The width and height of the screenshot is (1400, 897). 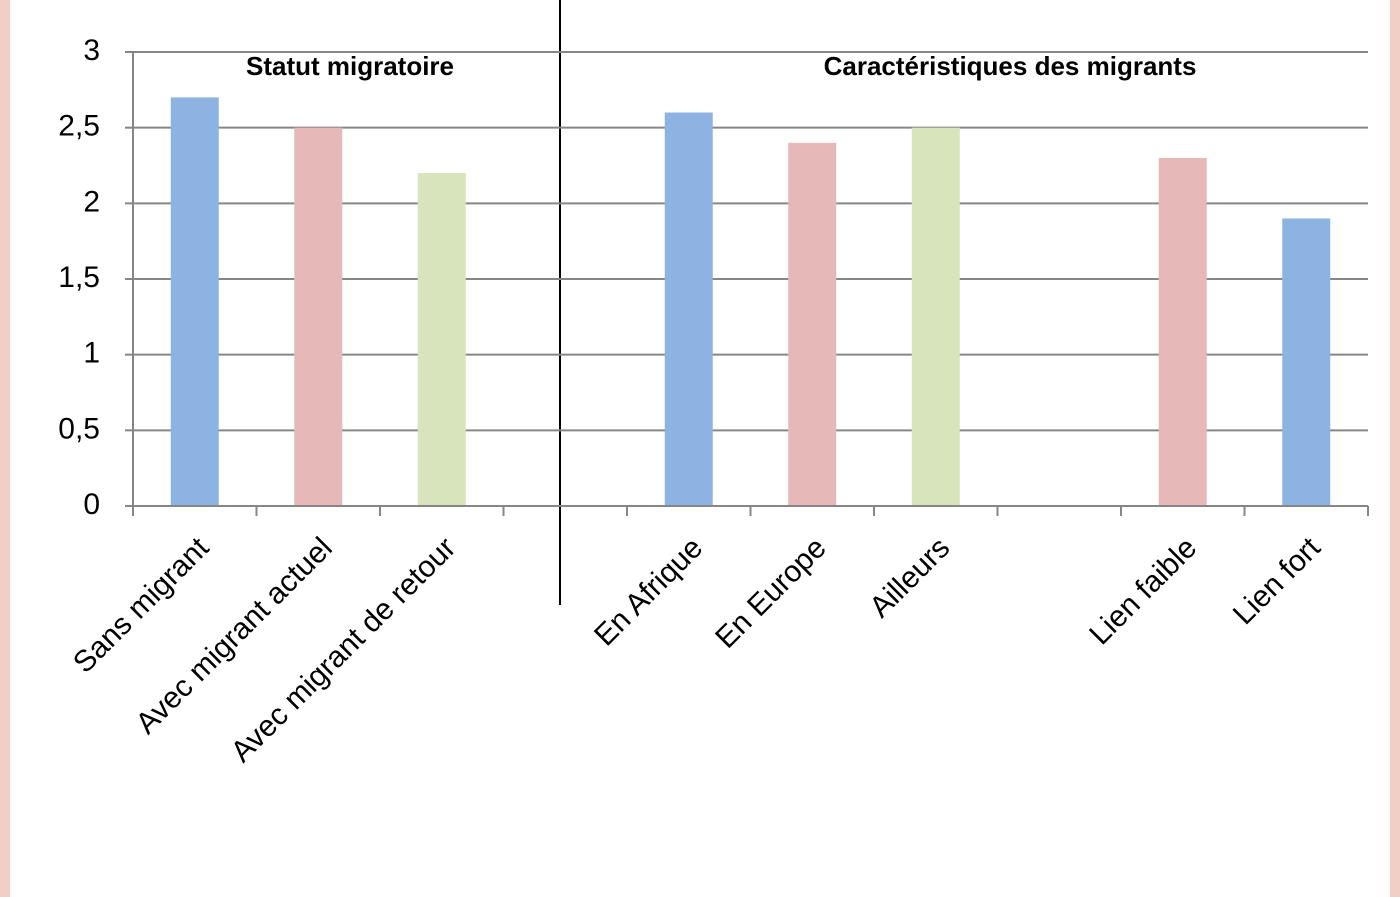 I want to click on group-label: Caractéristiques des migrants, so click(x=1010, y=66).